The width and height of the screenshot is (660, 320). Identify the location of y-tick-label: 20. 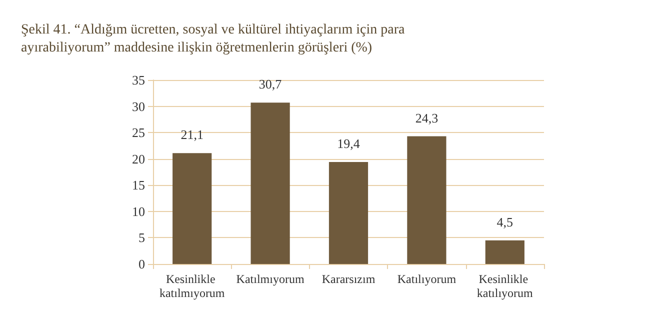
(138, 158).